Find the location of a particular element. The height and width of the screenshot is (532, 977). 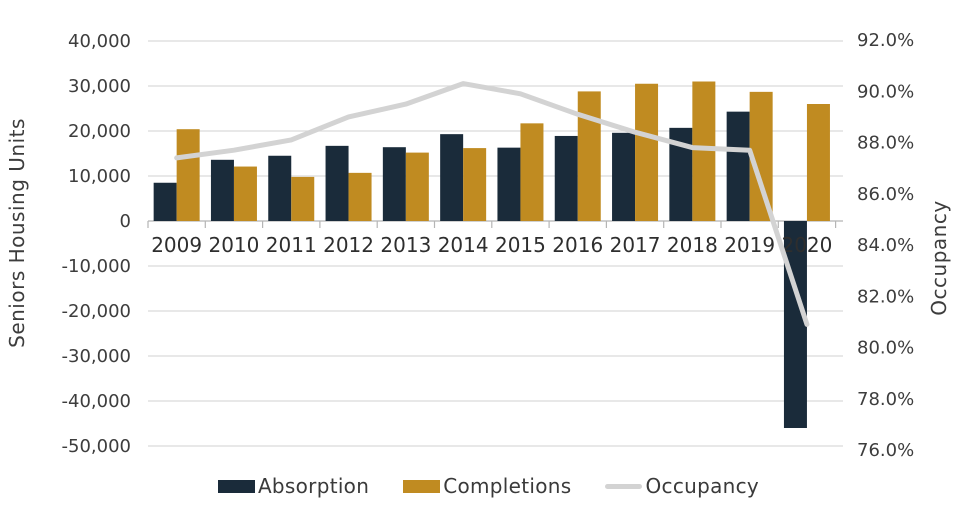

bar-completions-2010 is located at coordinates (245, 193).